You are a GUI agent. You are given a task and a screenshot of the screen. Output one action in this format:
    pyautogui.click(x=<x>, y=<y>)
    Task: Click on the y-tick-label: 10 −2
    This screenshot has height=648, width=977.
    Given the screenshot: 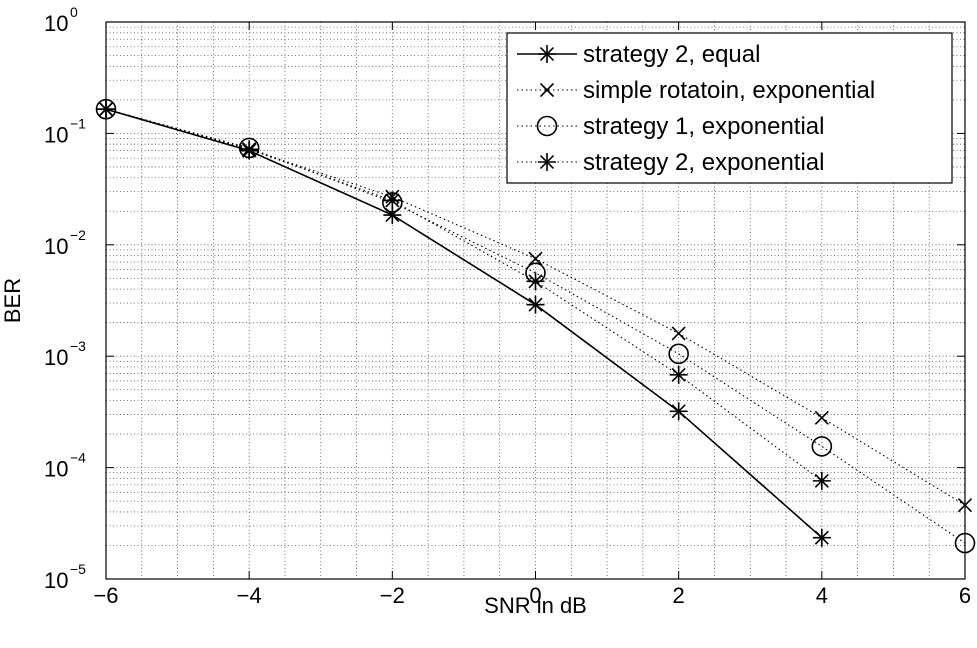 What is the action you would take?
    pyautogui.click(x=65, y=243)
    